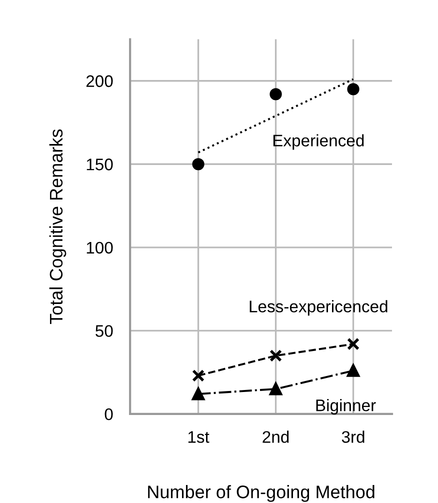 This screenshot has width=438, height=503. What do you see at coordinates (104, 331) in the screenshot?
I see `y-tick-label: 50` at bounding box center [104, 331].